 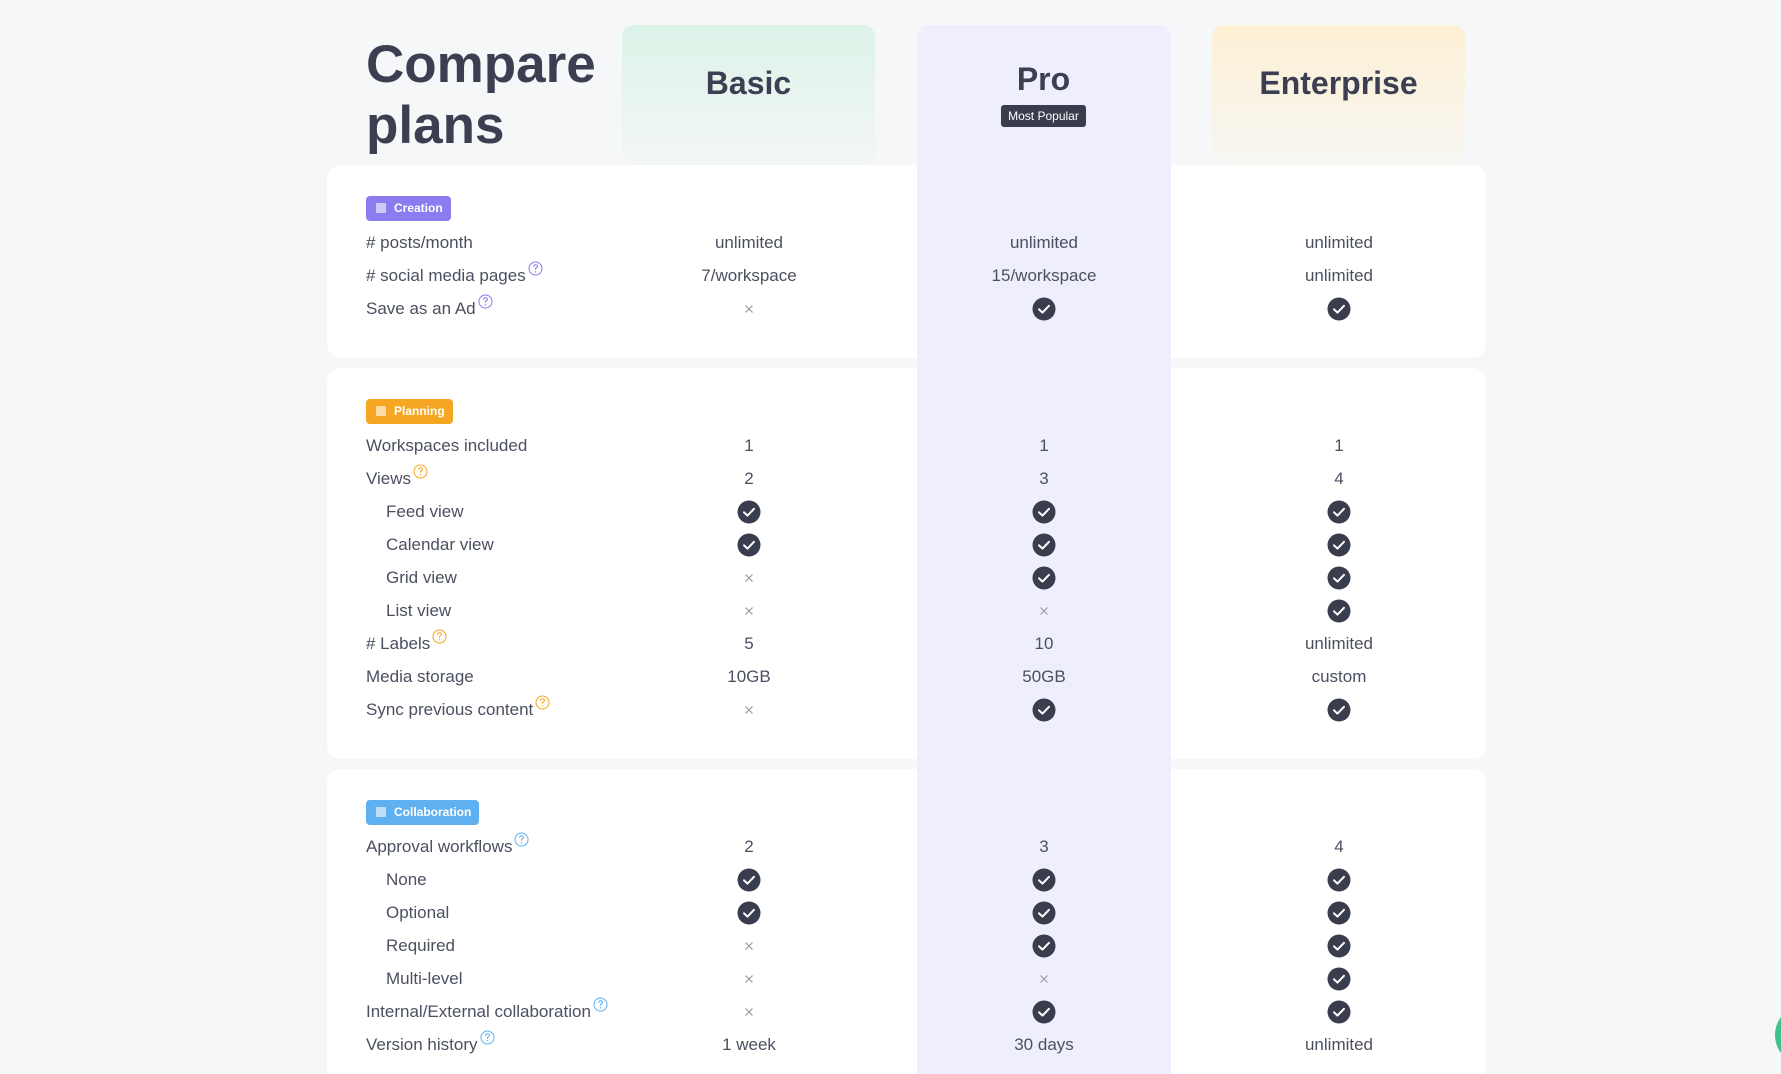 I want to click on cell-value: 30 days, so click(x=1044, y=1044).